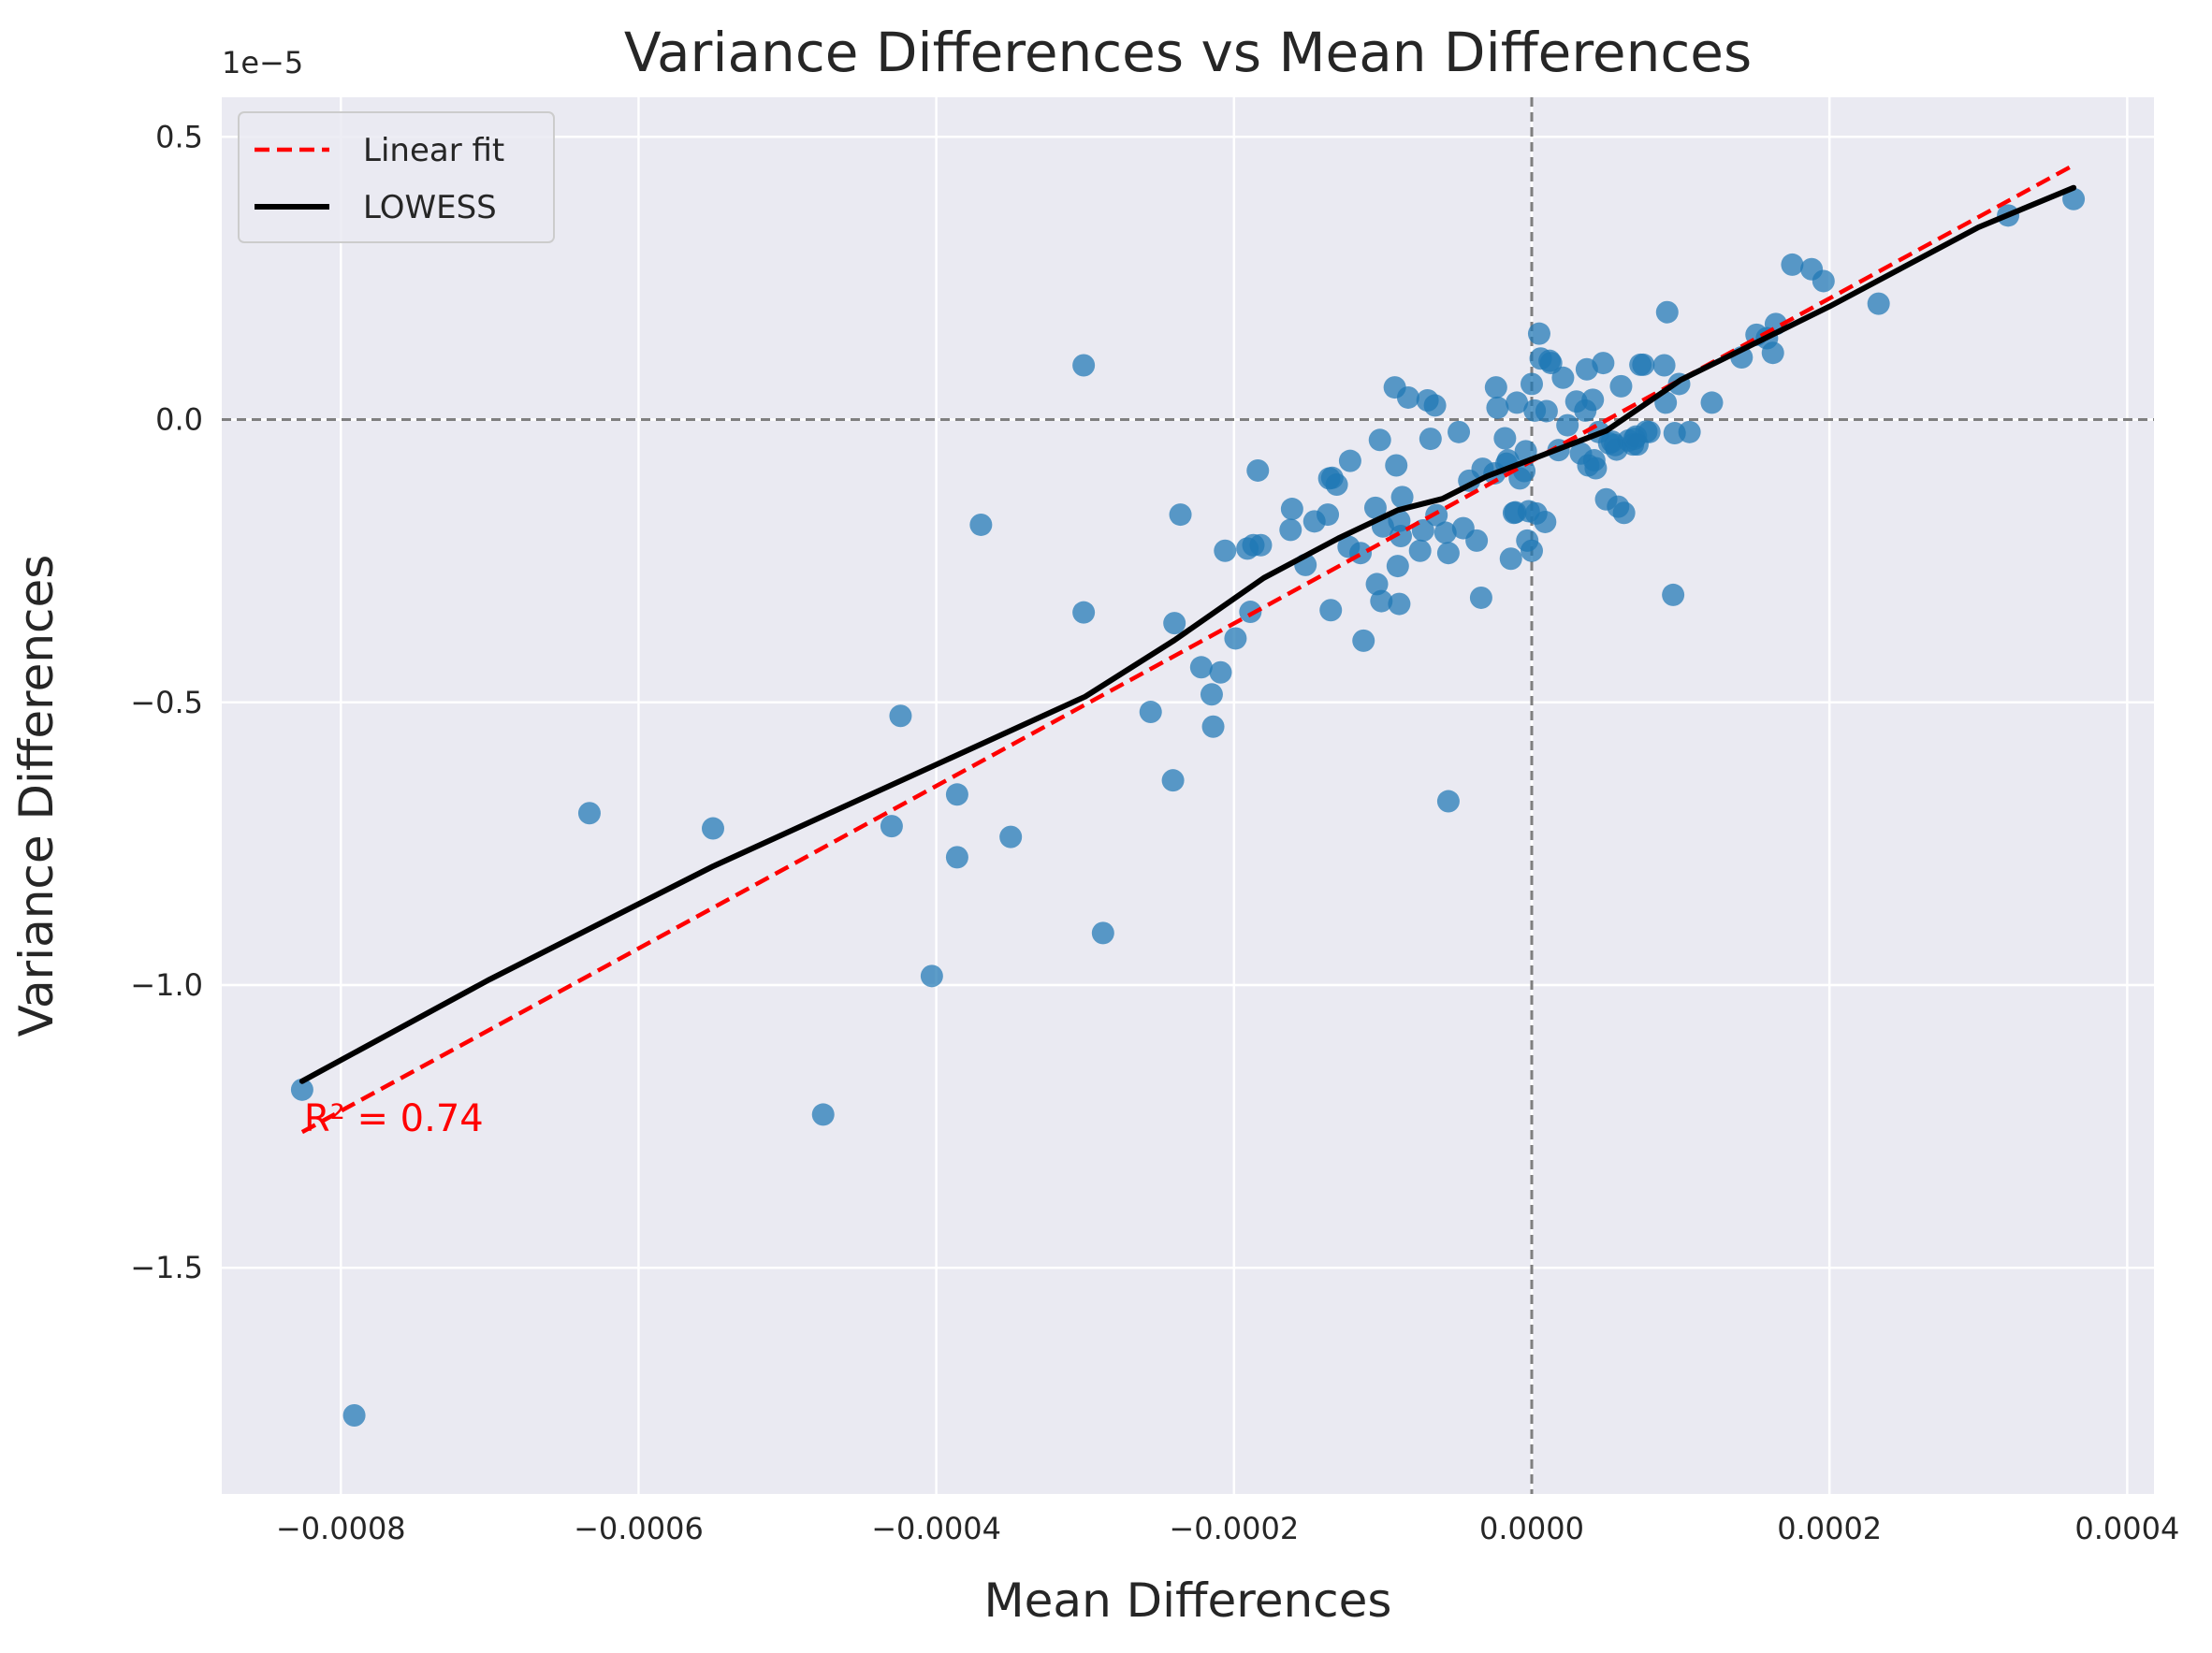 This screenshot has width=2212, height=1653. I want to click on x-tick-label: −0.0008, so click(341, 1528).